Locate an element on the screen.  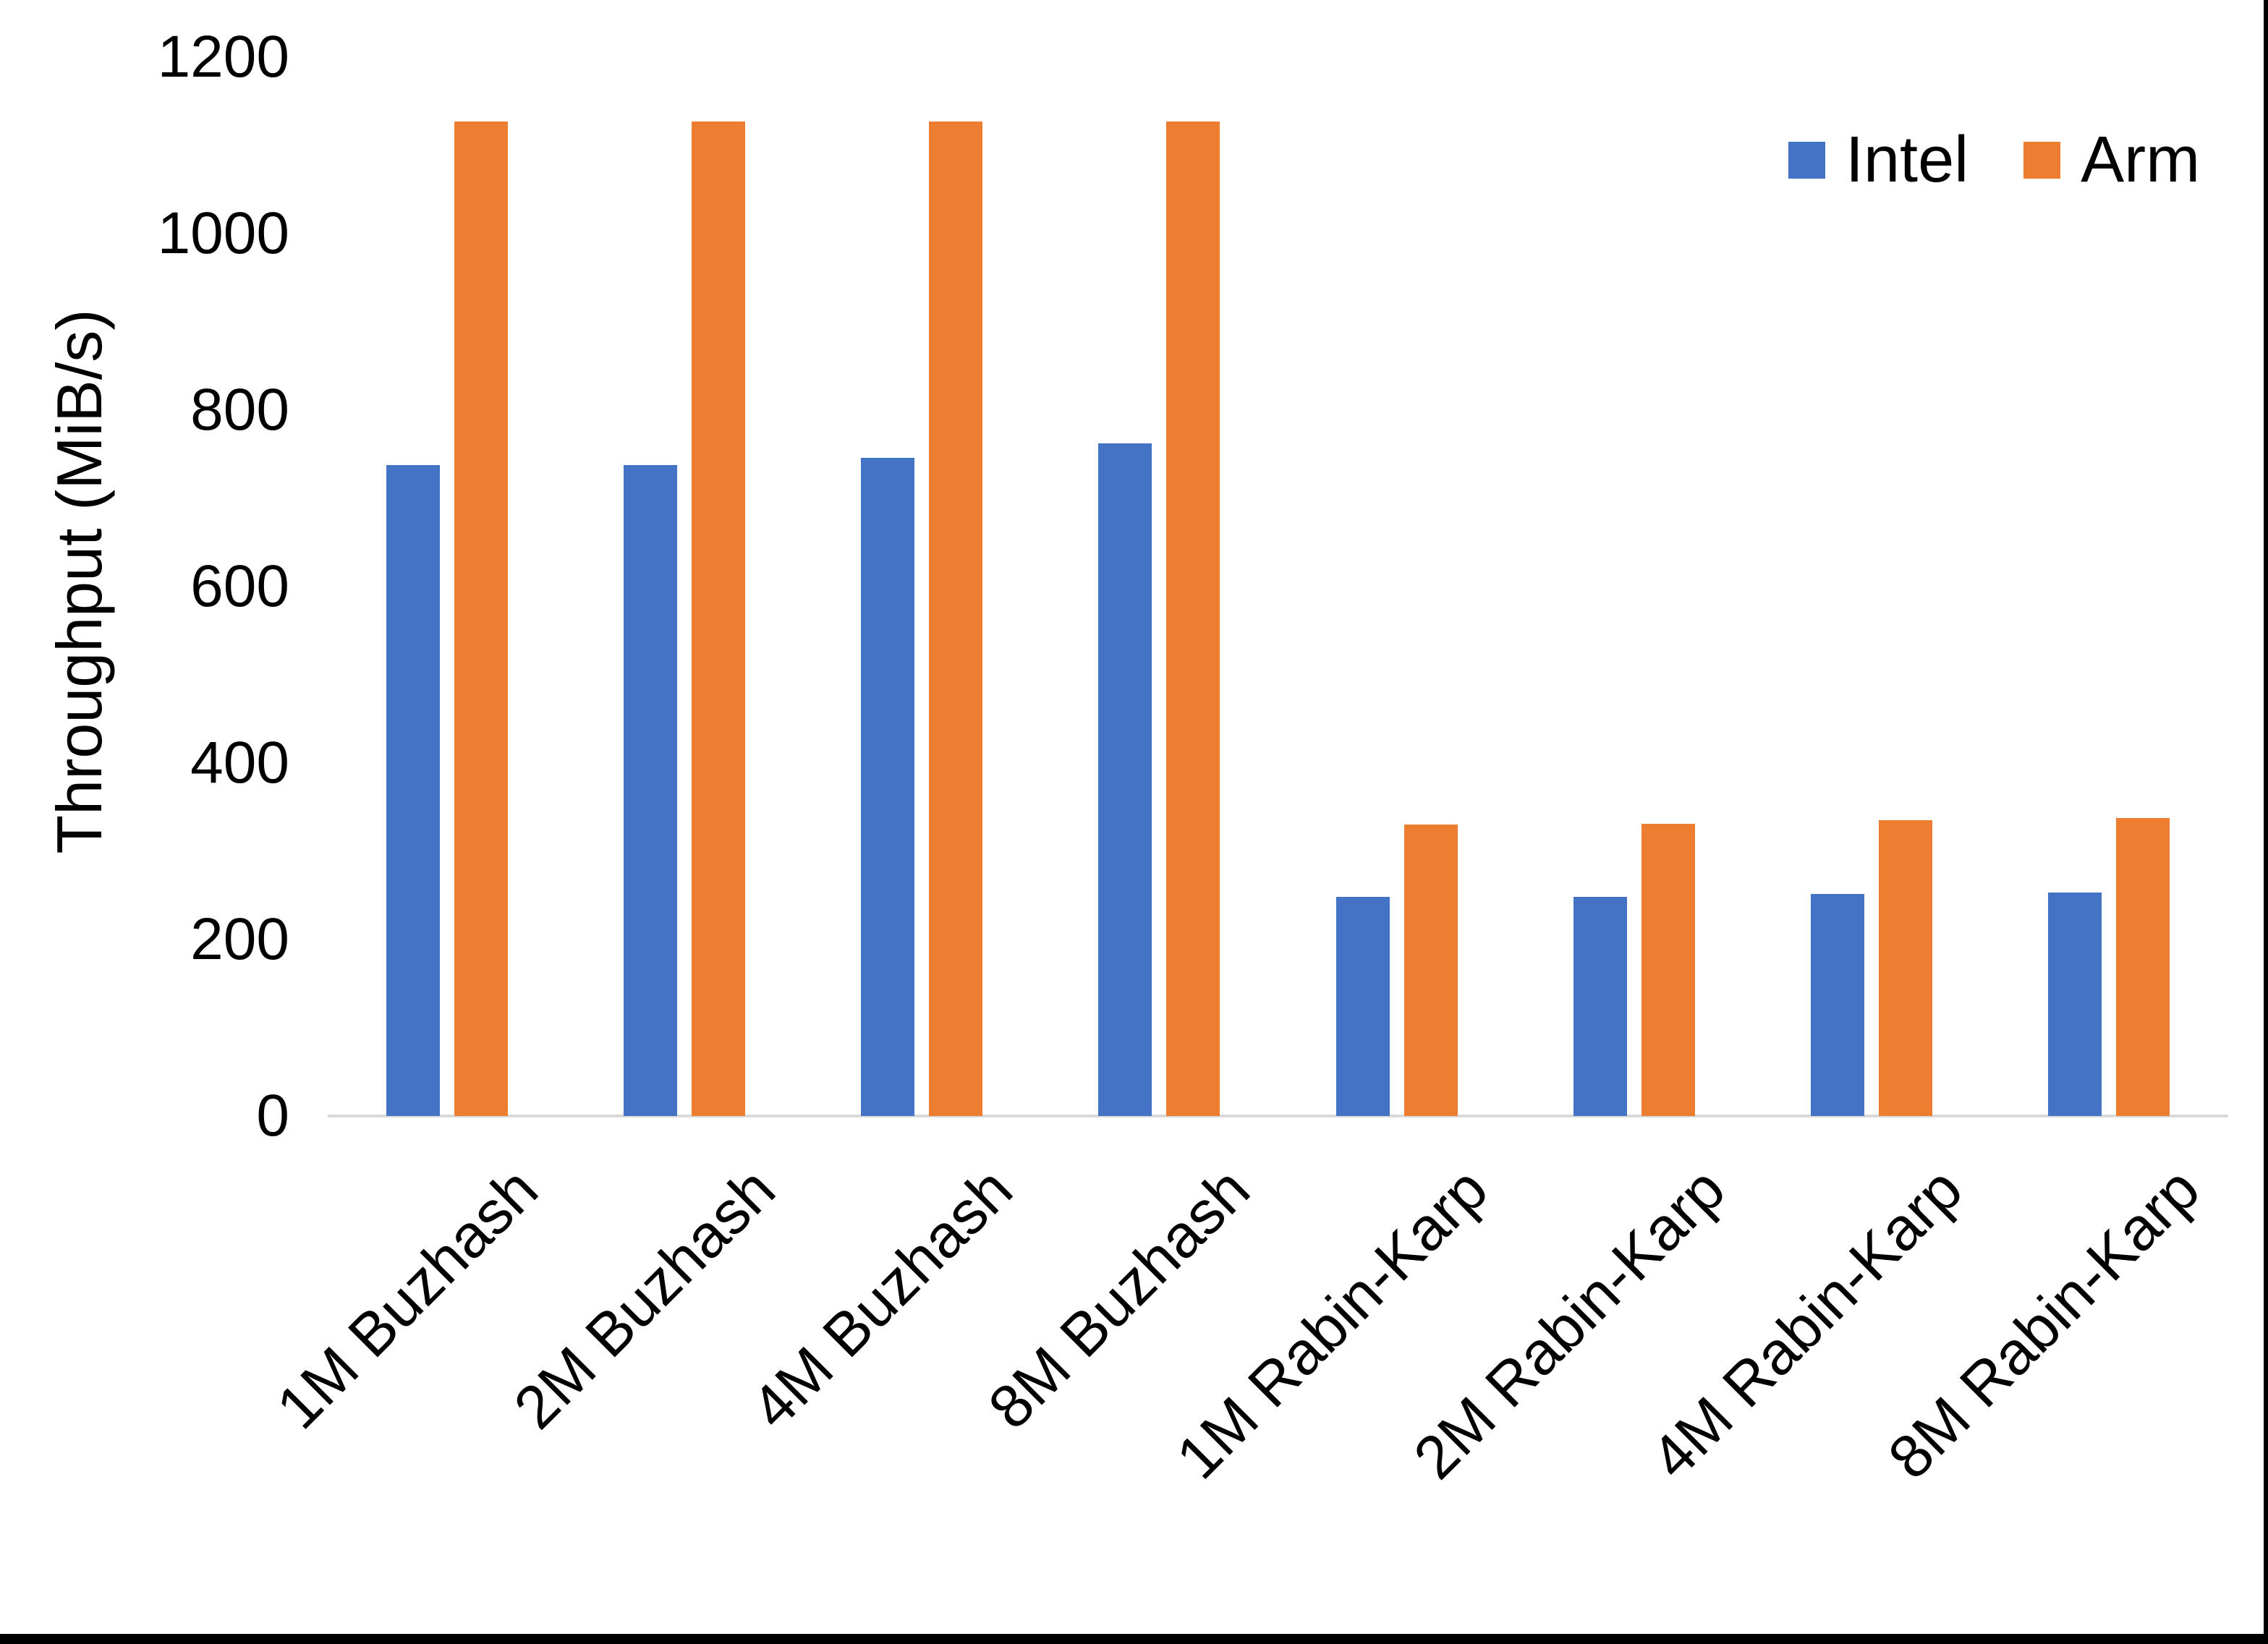
legend-label-arm: Arm is located at coordinates (2141, 160).